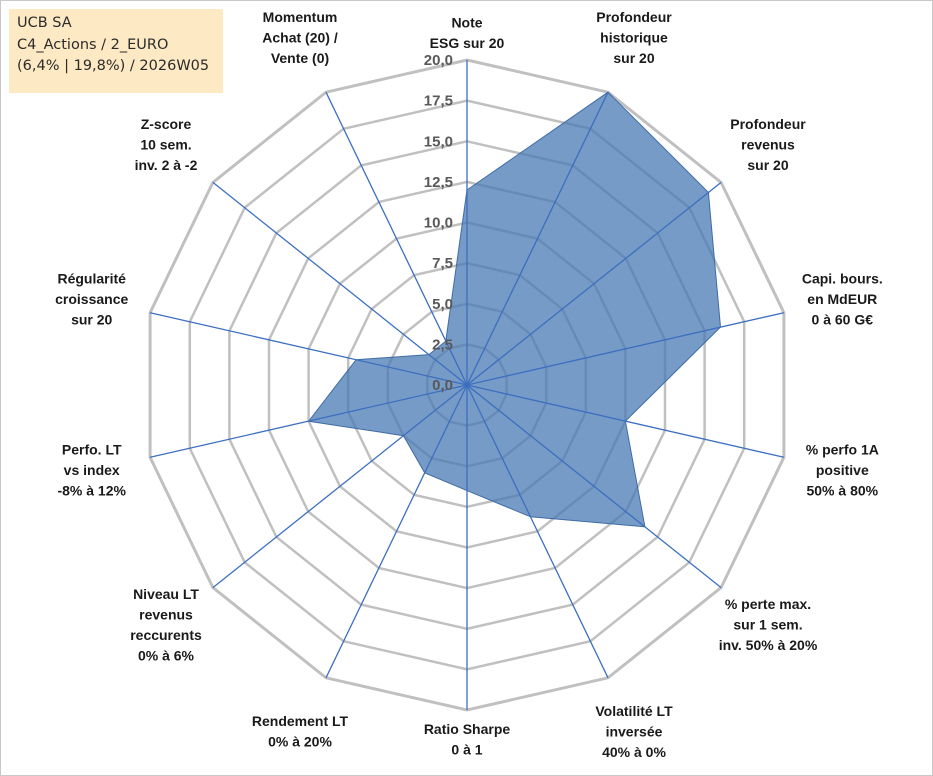 This screenshot has width=933, height=776. What do you see at coordinates (438, 101) in the screenshot?
I see `tick-label: 17,5` at bounding box center [438, 101].